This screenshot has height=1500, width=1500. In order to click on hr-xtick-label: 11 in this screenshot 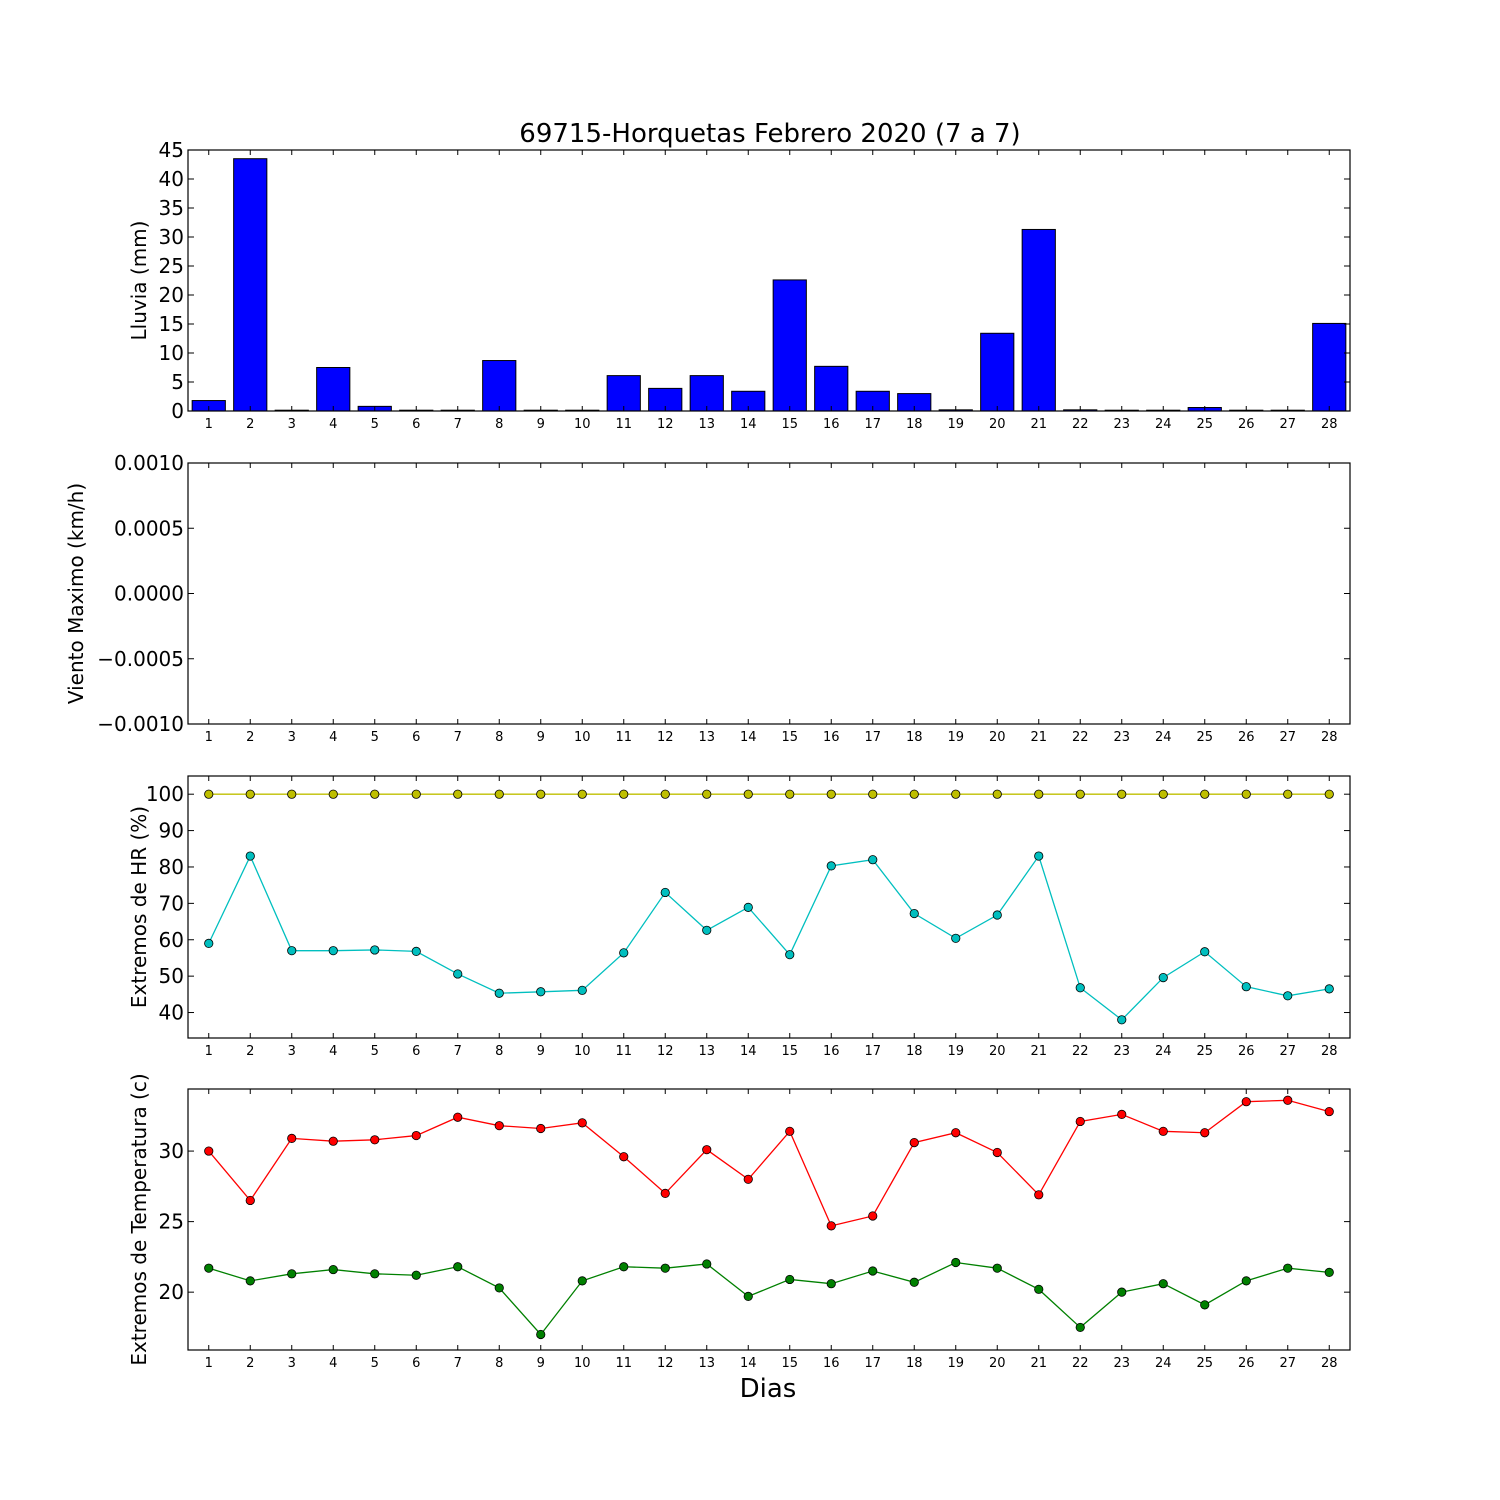, I will do `click(623, 1051)`.